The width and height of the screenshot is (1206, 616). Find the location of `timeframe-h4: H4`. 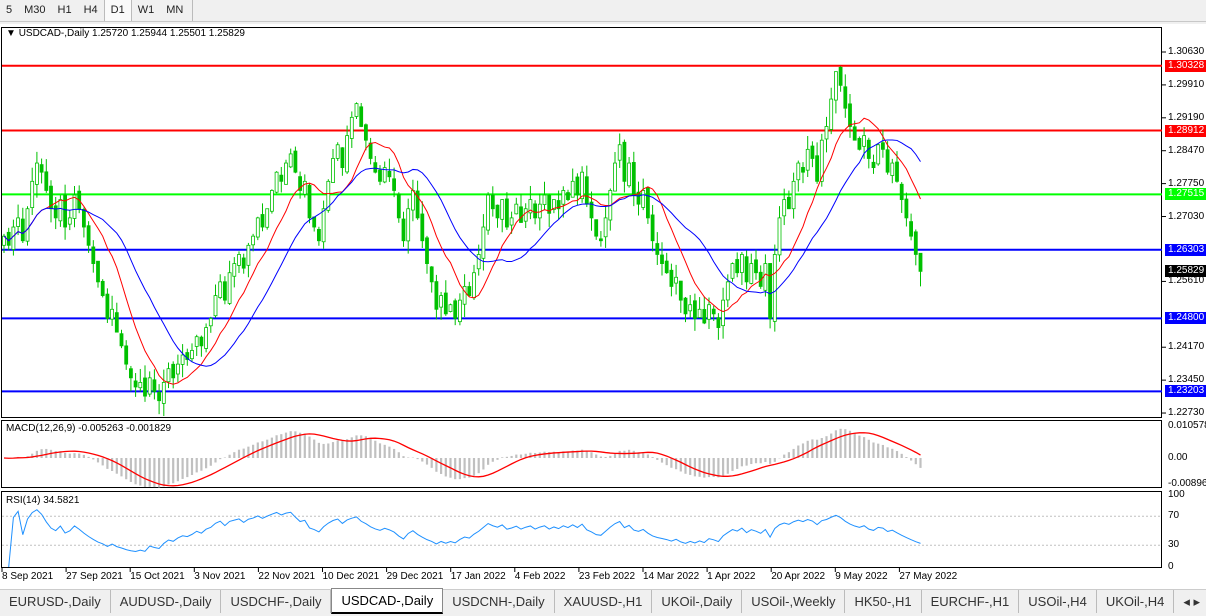

timeframe-h4: H4 is located at coordinates (90, 10).